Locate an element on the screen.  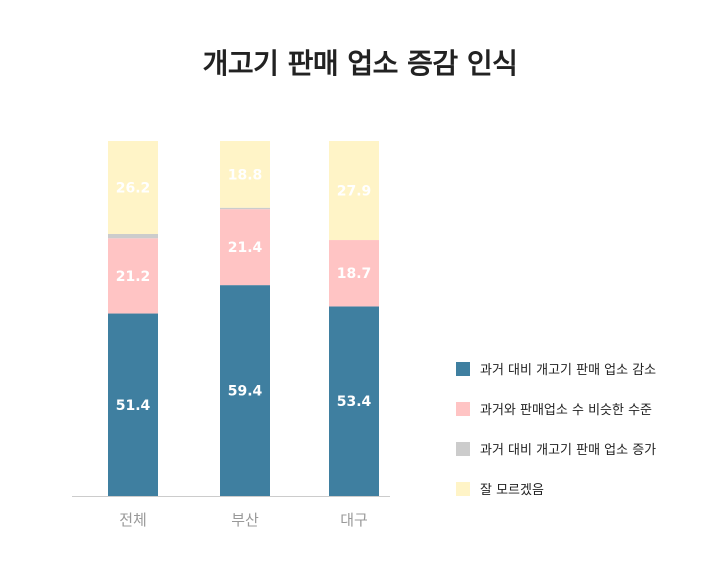
data-label: 51.4 is located at coordinates (133, 406).